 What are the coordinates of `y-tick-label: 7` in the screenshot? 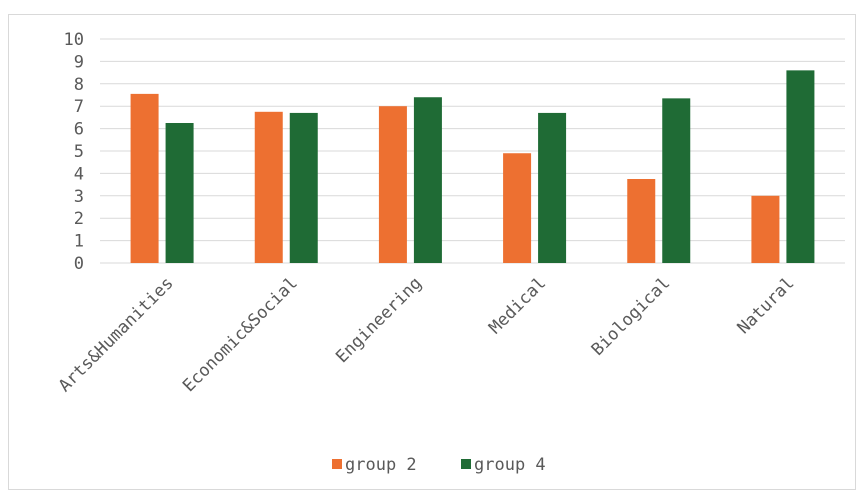 It's located at (79, 107).